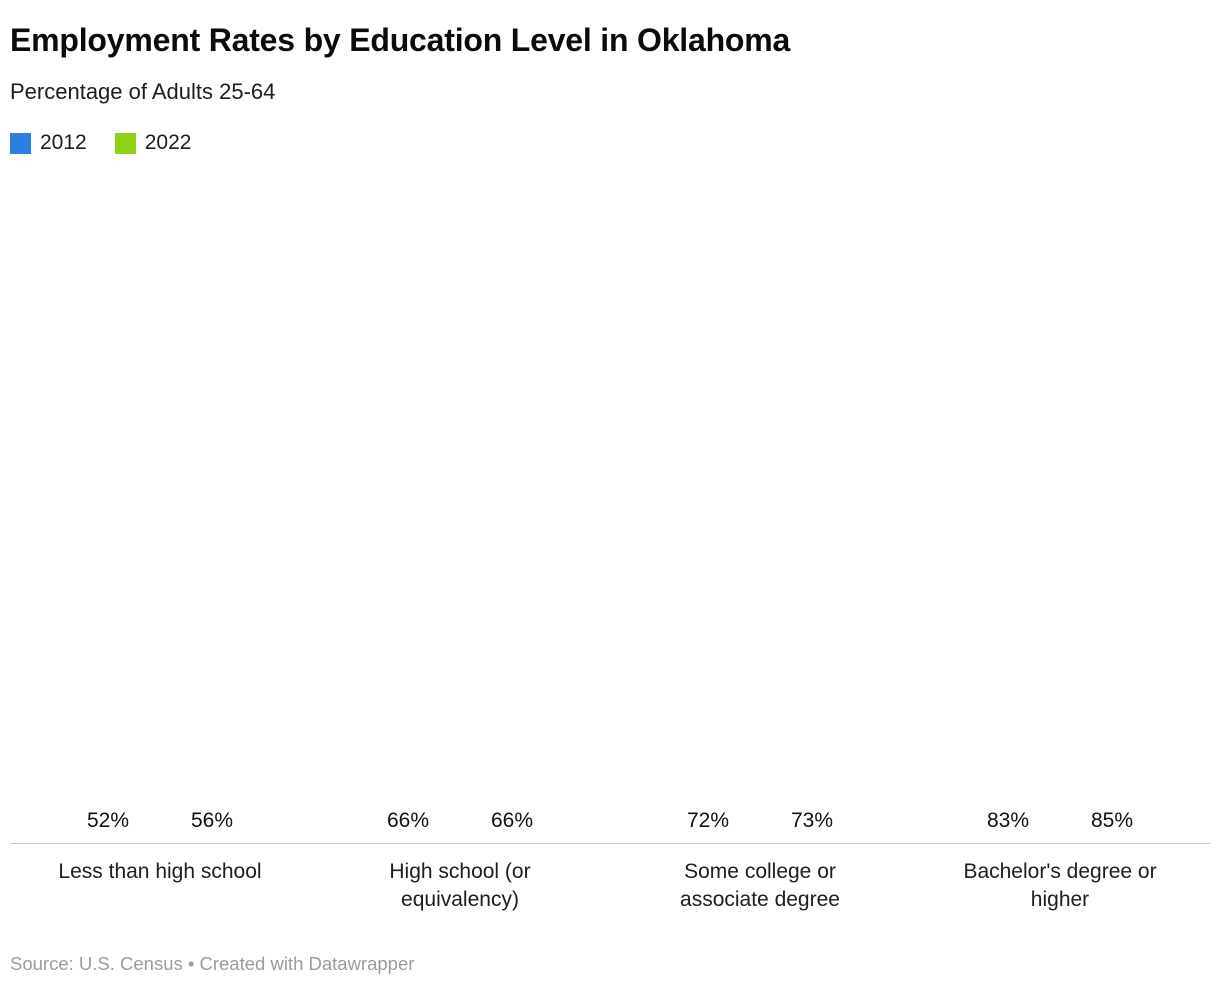  Describe the element at coordinates (812, 820) in the screenshot. I see `value-label: 73%` at that location.